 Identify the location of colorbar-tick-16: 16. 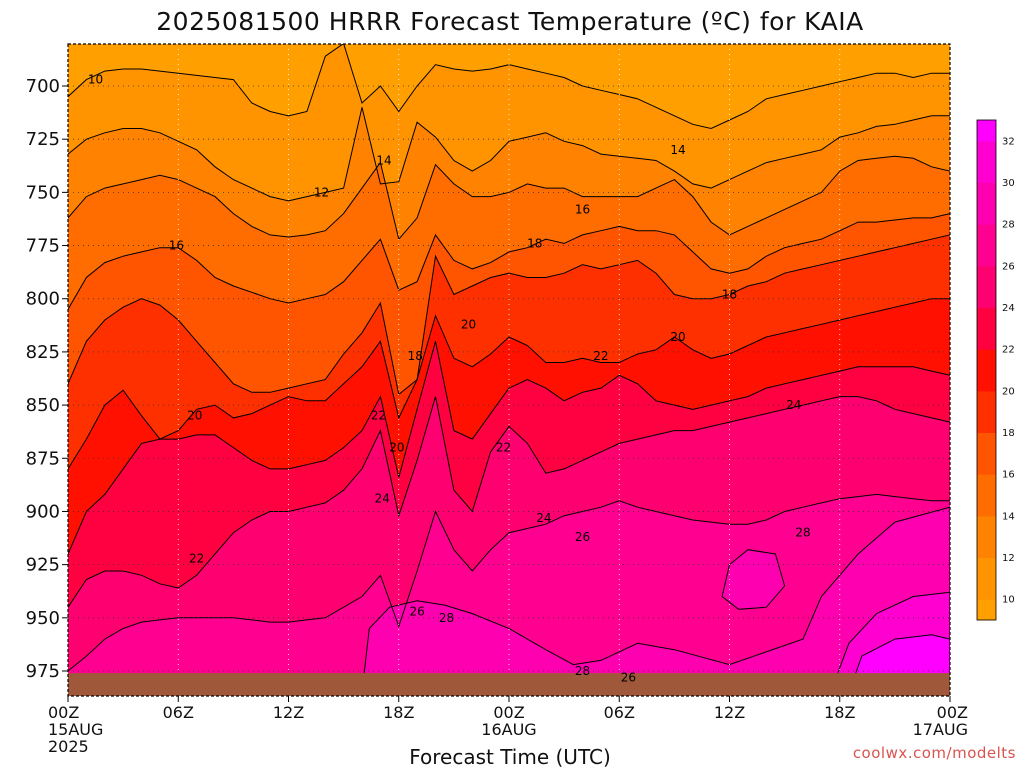
(1008, 475).